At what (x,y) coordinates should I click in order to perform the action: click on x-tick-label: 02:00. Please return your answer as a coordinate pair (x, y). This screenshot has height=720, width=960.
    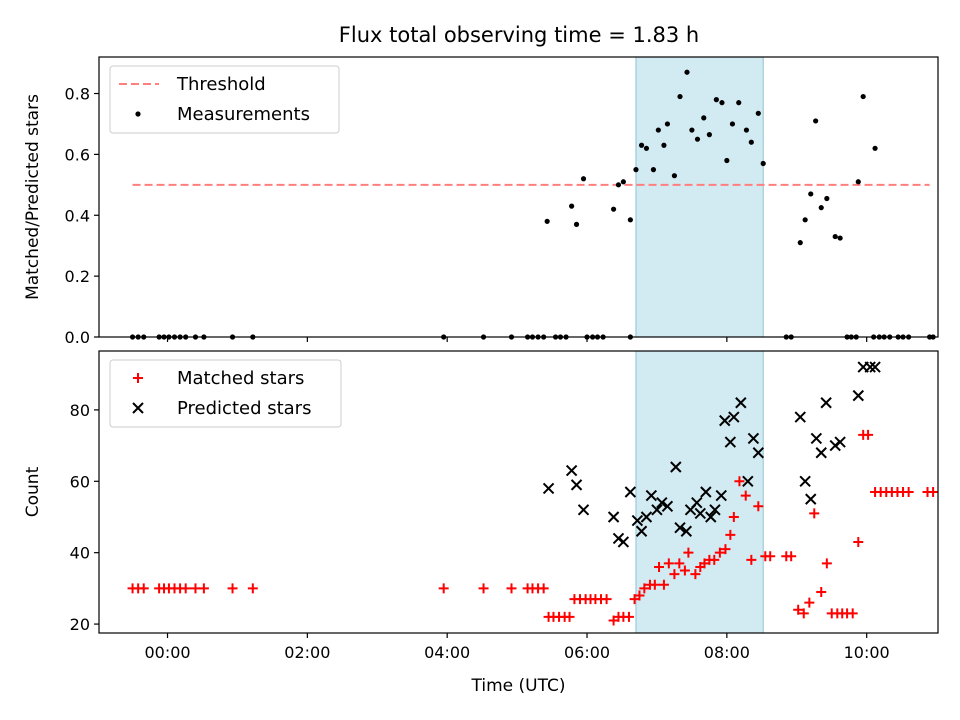
    Looking at the image, I should click on (307, 652).